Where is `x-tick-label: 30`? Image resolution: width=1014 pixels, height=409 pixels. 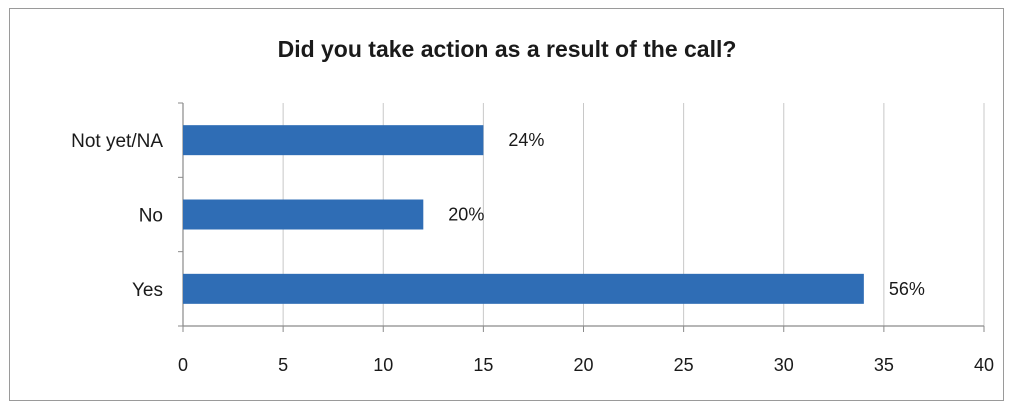
x-tick-label: 30 is located at coordinates (784, 365).